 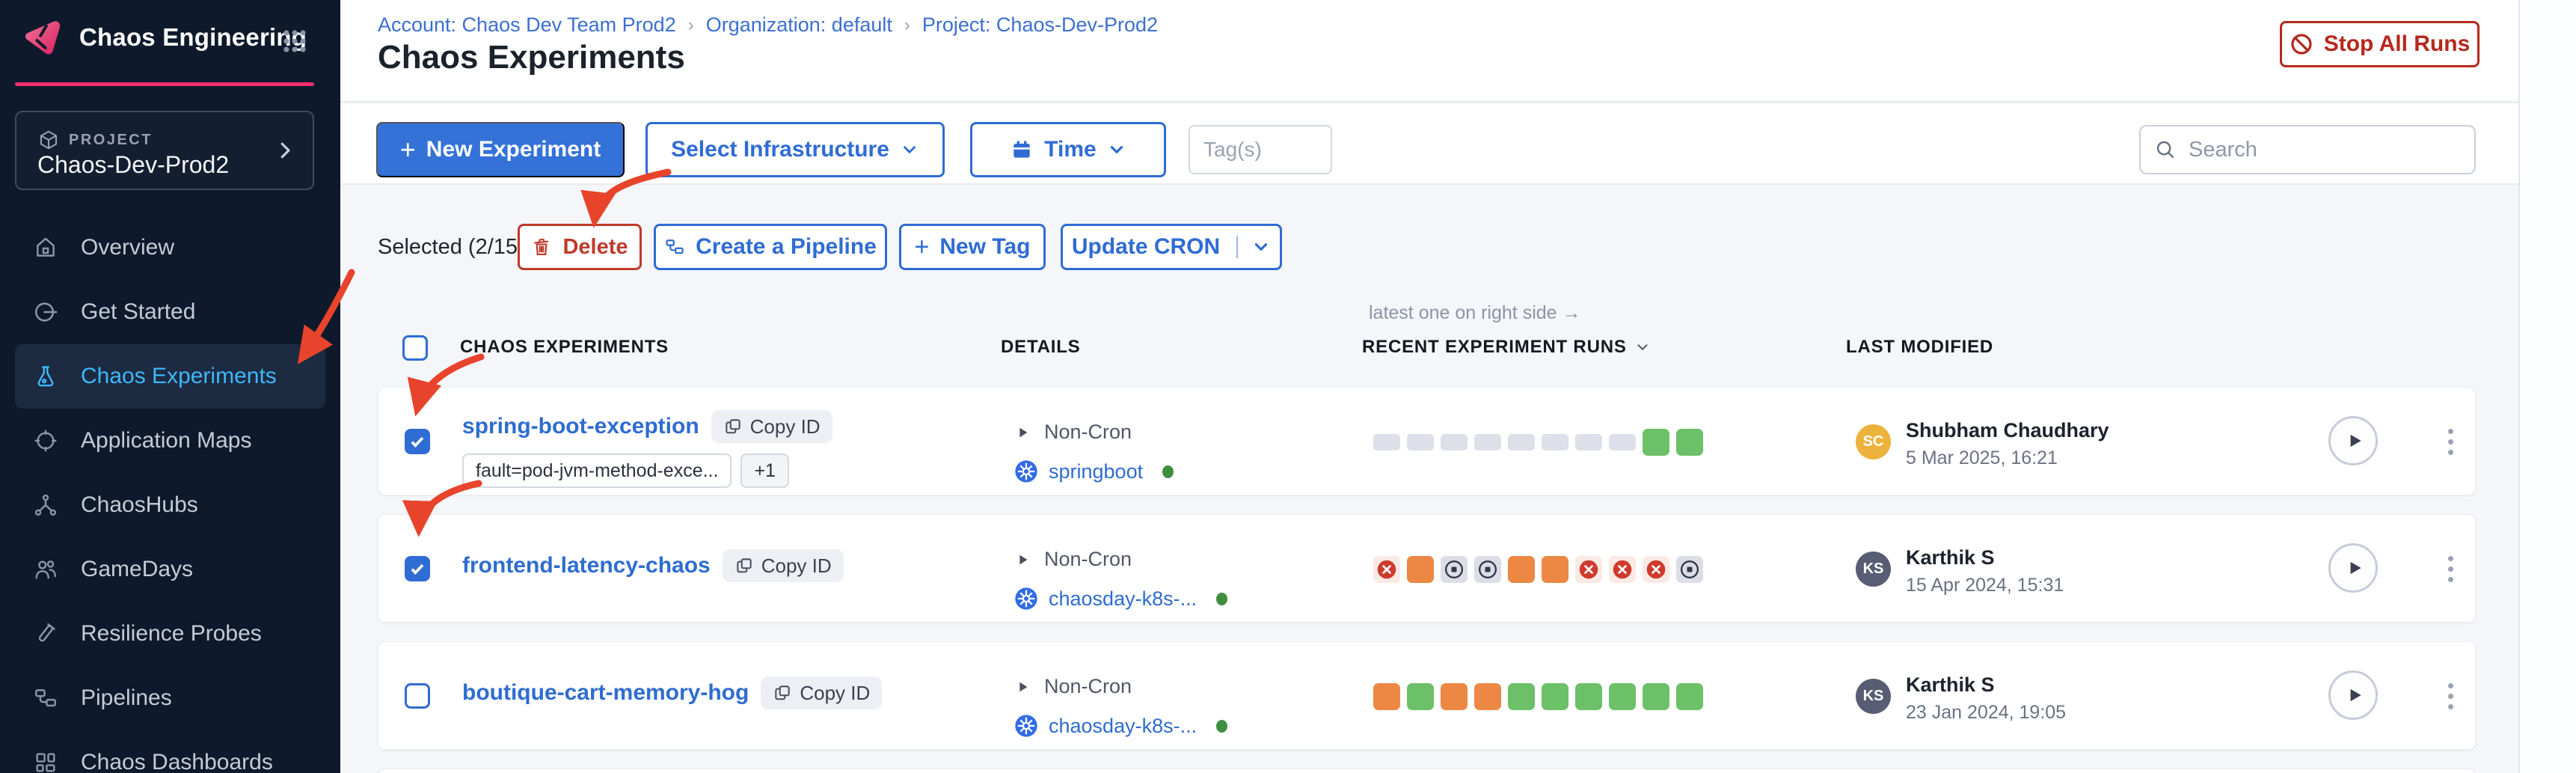 What do you see at coordinates (605, 692) in the screenshot?
I see `experiment-name-link: boutique-cart-memory-hog` at bounding box center [605, 692].